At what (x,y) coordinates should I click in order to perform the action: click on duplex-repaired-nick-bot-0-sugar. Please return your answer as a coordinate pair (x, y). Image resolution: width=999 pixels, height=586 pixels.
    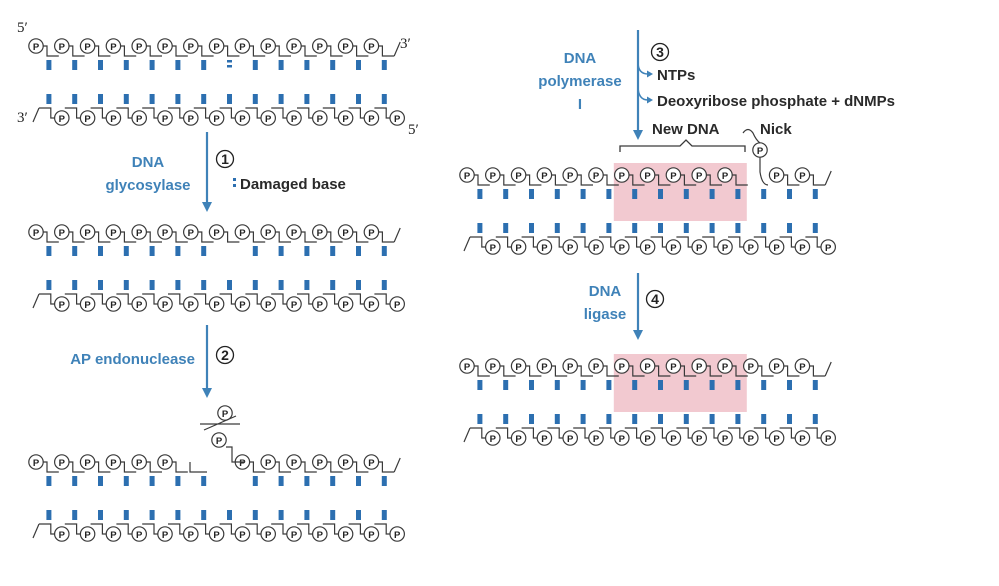
    Looking at the image, I should click on (478, 242).